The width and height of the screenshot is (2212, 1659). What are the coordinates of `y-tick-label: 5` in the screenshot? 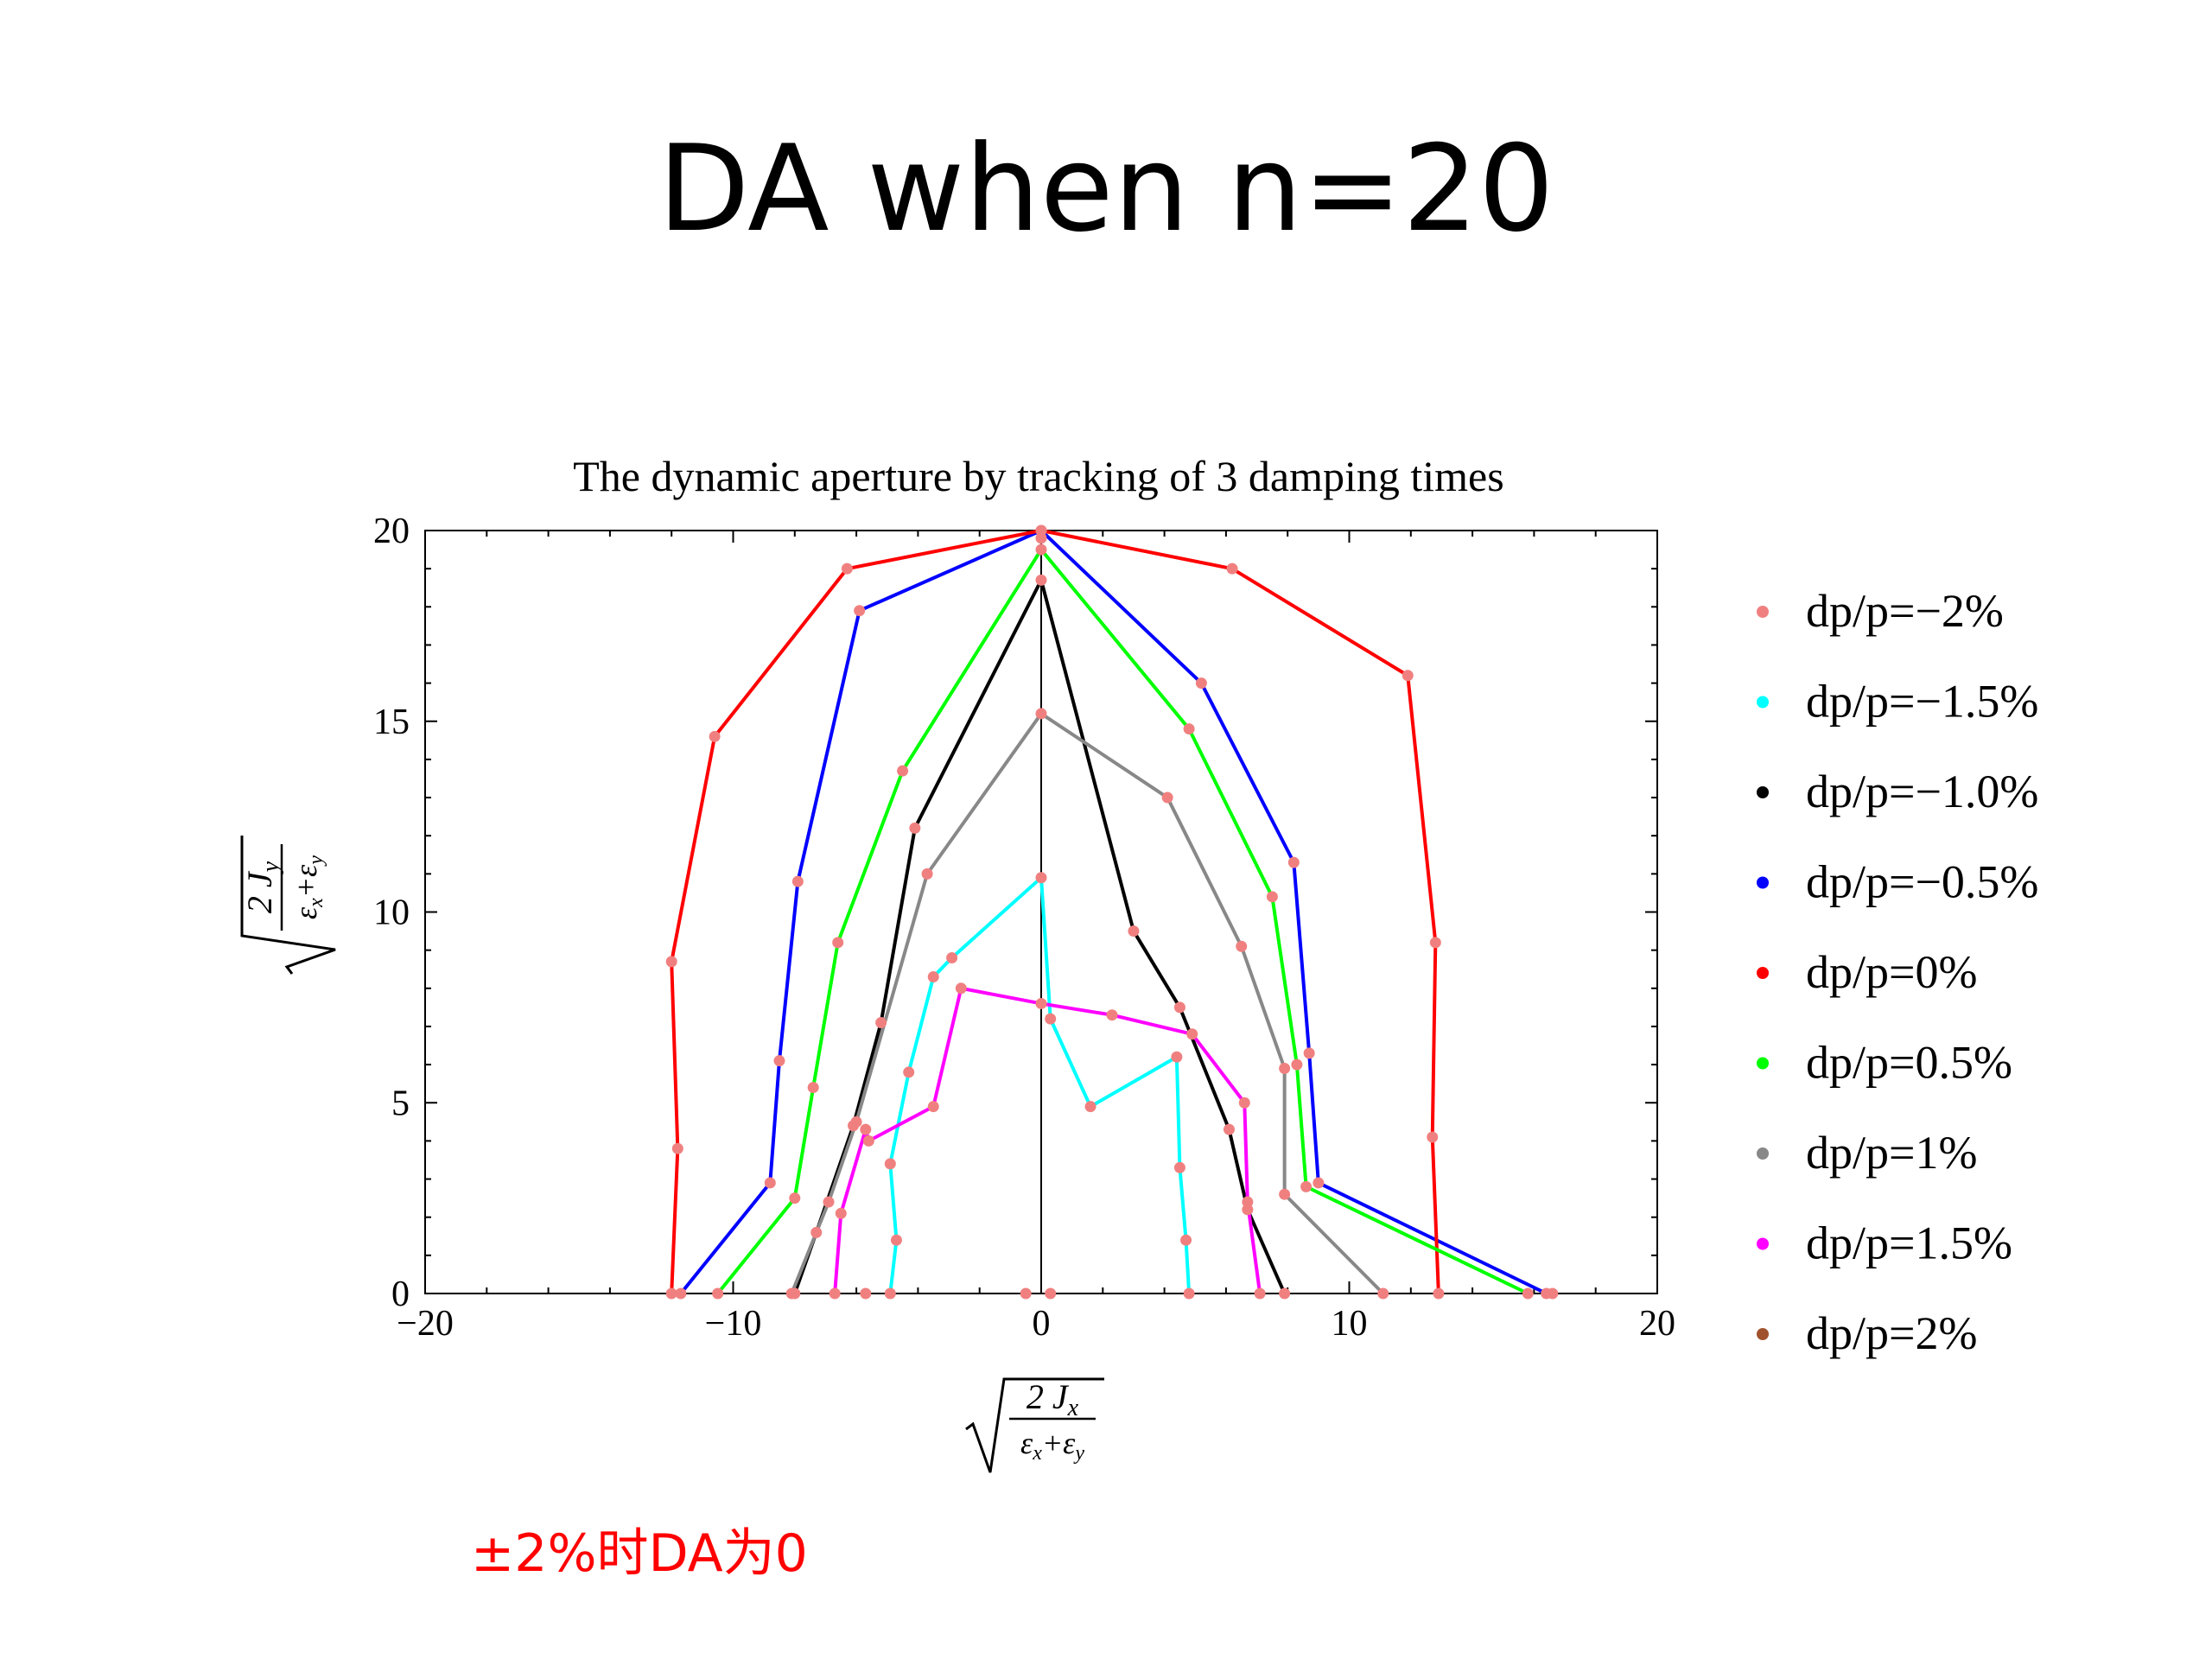 It's located at (400, 1103).